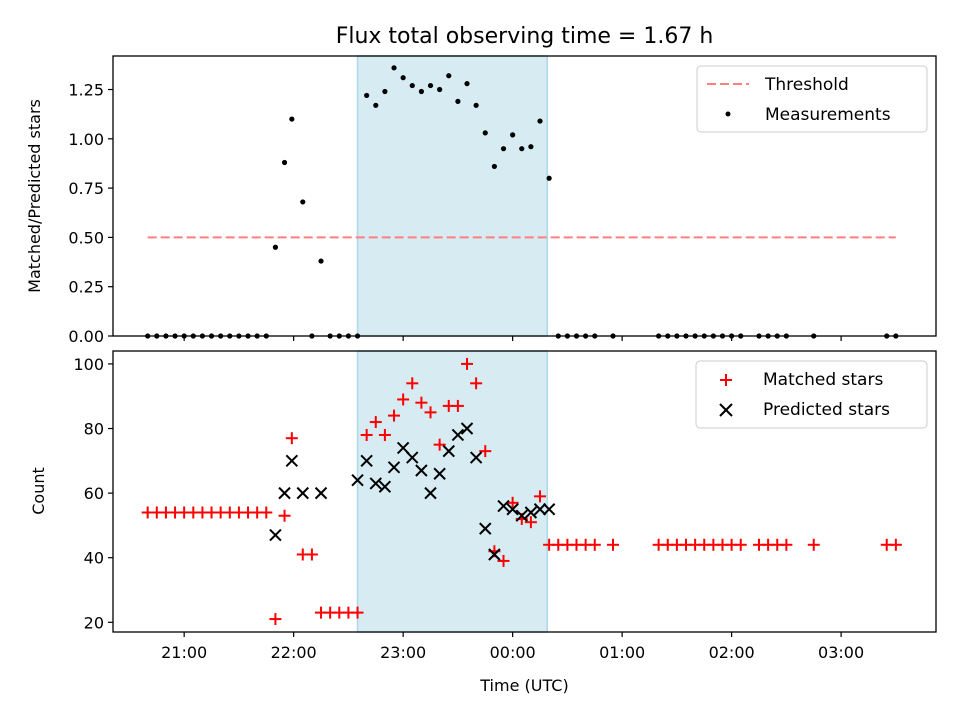 Image resolution: width=960 pixels, height=724 pixels. I want to click on ratio-y-ticks: 0.00 0.25 0.50 0.75 1.00 1.25, so click(90, 213).